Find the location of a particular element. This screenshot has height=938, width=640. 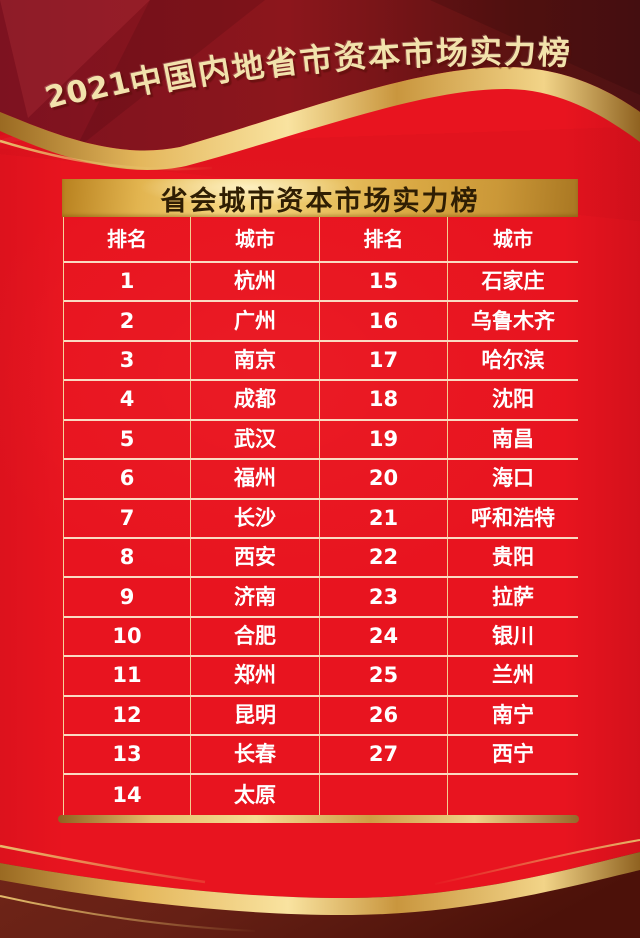

table-row: 2 广州 16 乌鲁木齐 is located at coordinates (321, 322).